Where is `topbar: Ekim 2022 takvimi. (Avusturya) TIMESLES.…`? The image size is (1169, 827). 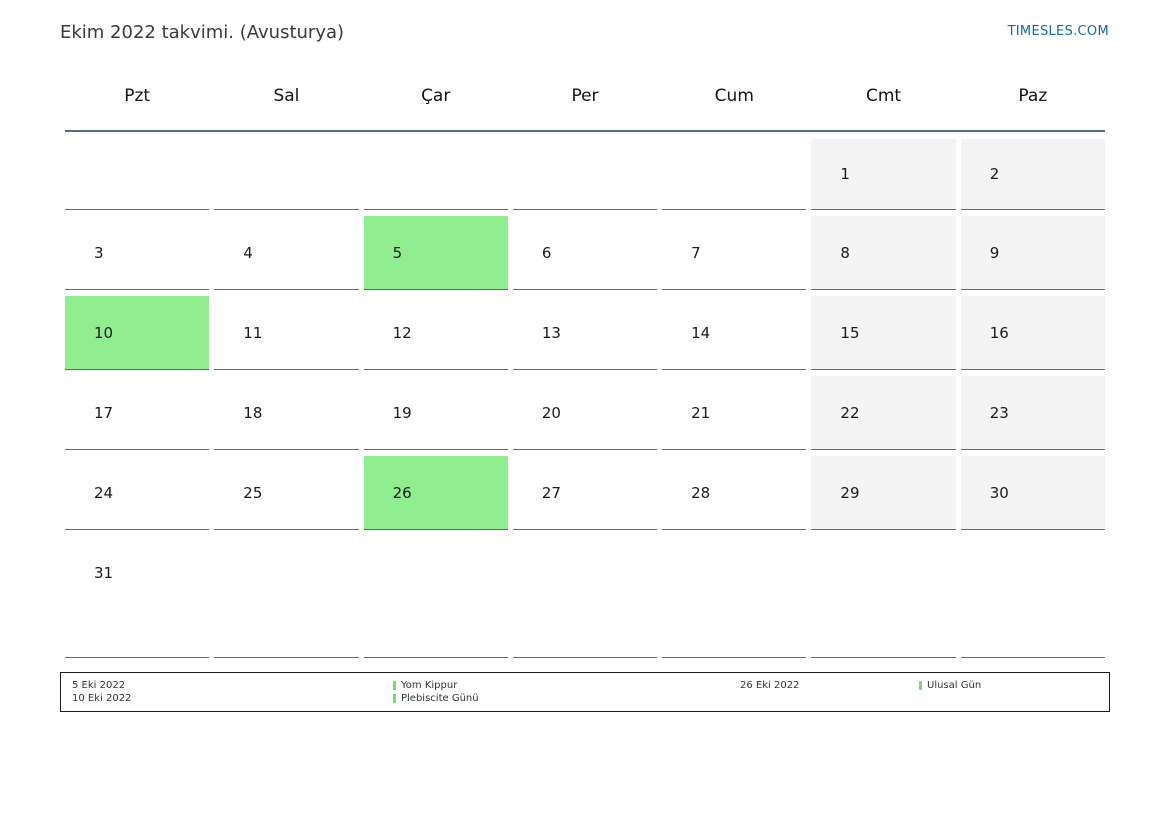
topbar: Ekim 2022 takvimi. (Avusturya) TIMESLES.… is located at coordinates (584, 21).